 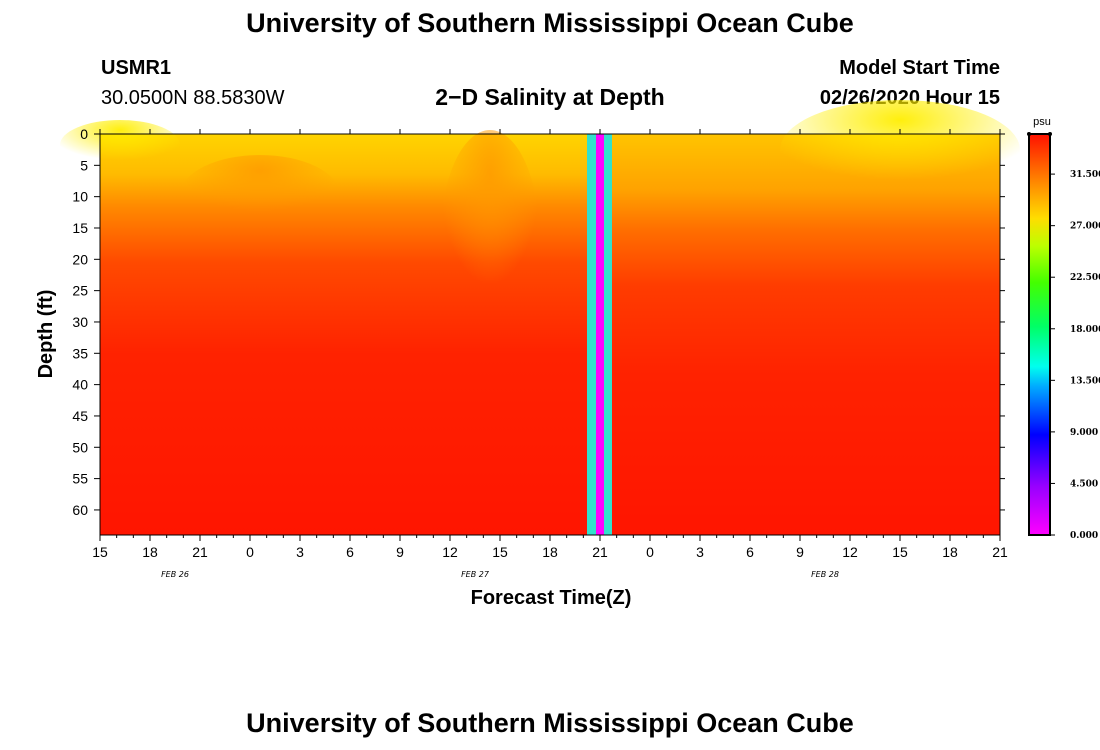 I want to click on colorbar-tick-label: 22.500, so click(x=1085, y=278).